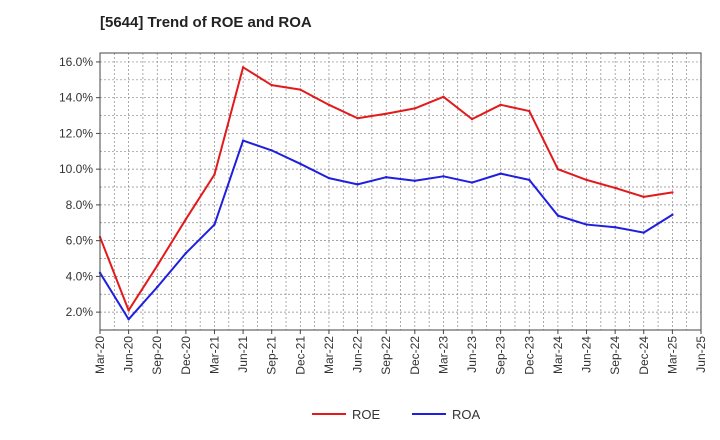  Describe the element at coordinates (587, 354) in the screenshot. I see `x-tick-label: Jun-24` at that location.